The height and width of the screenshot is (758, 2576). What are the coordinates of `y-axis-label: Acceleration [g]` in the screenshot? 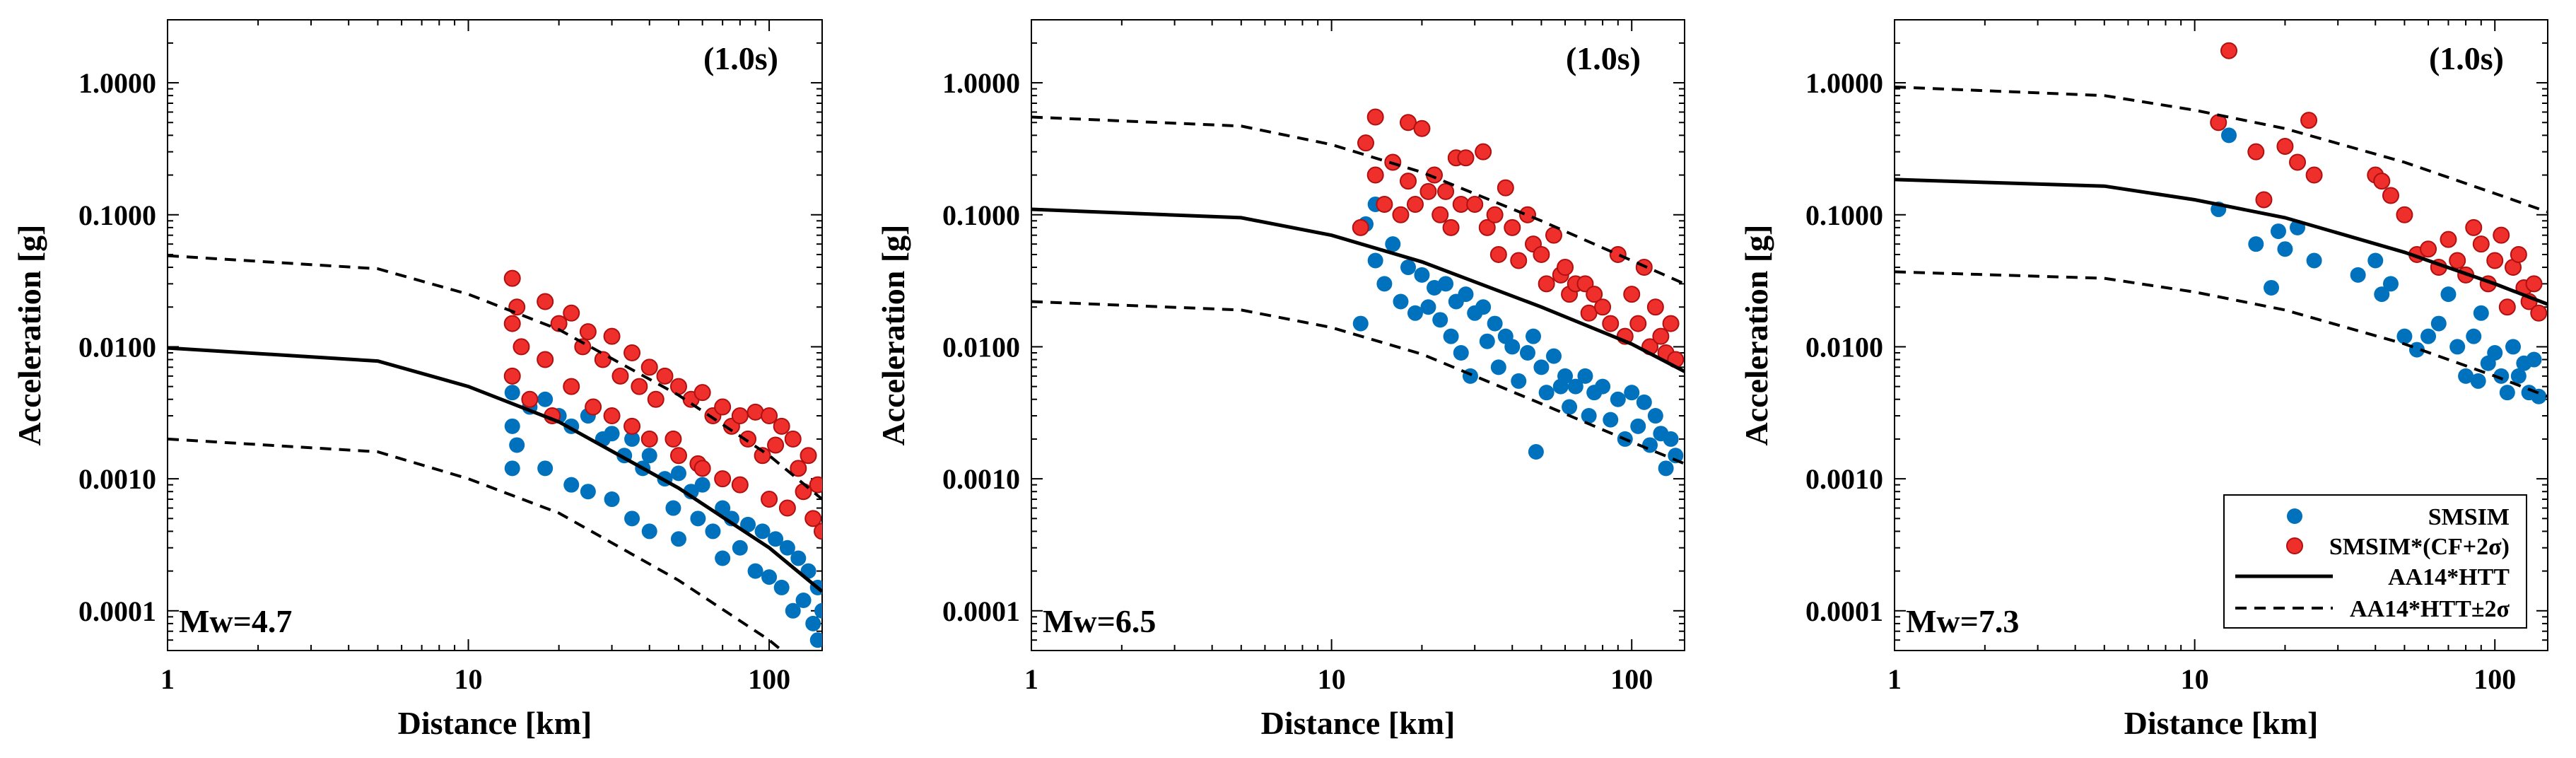 It's located at (893, 335).